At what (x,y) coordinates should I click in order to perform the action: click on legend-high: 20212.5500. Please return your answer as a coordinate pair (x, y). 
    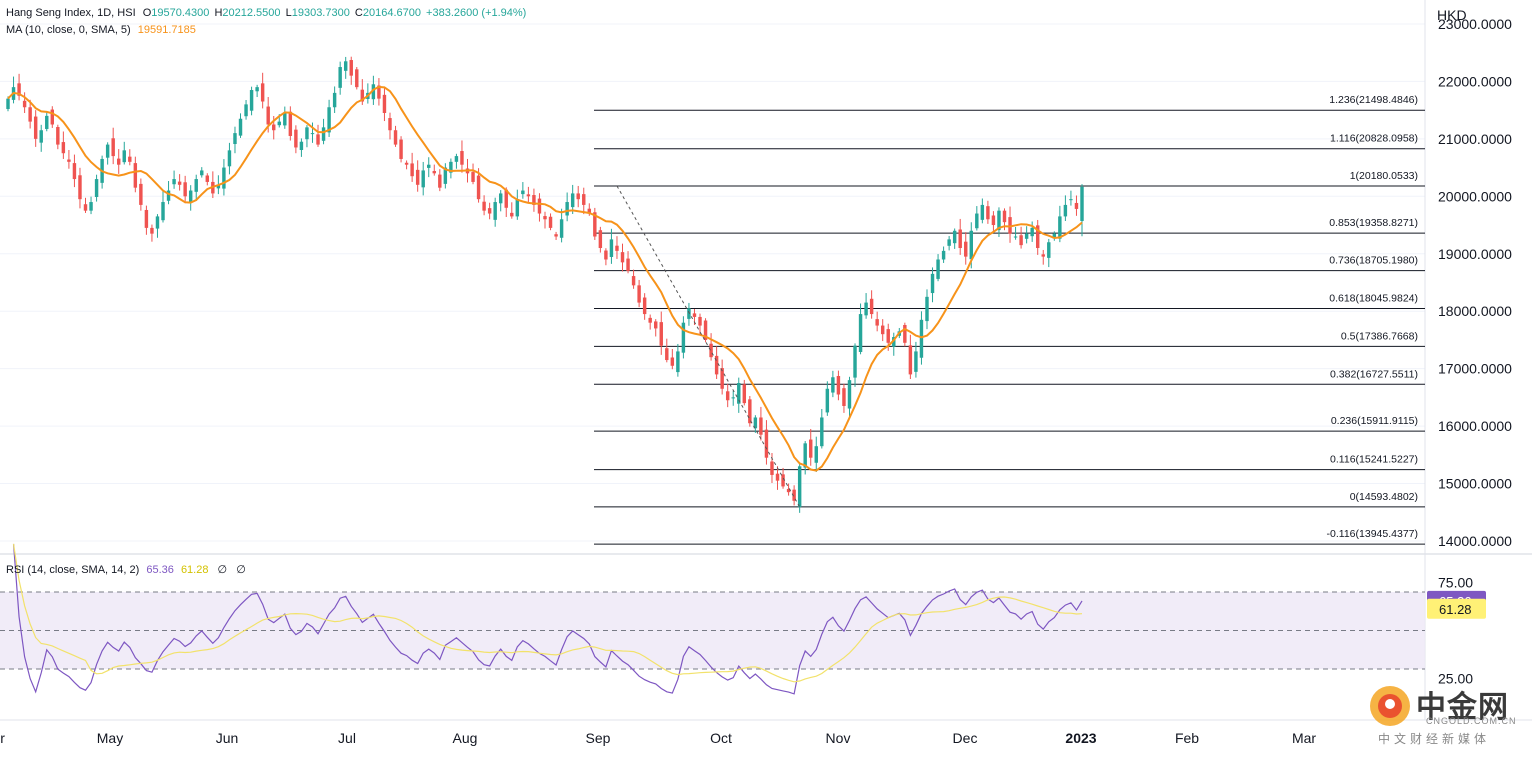
    Looking at the image, I should click on (251, 13).